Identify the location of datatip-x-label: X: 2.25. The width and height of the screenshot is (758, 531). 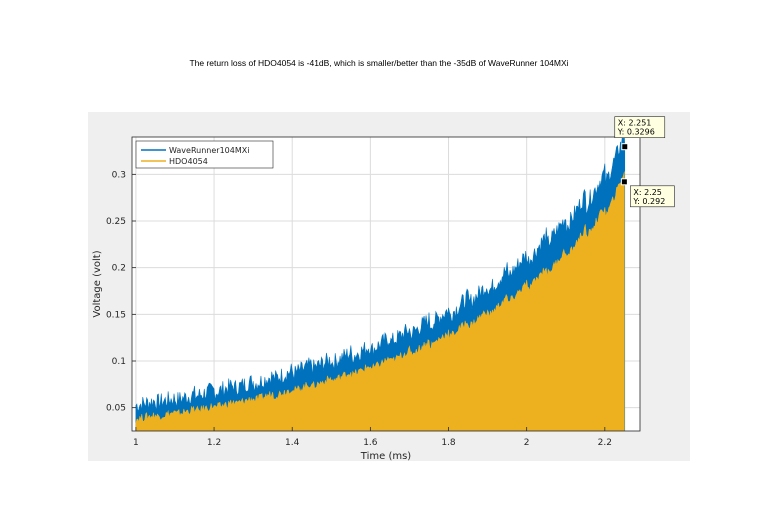
(647, 192).